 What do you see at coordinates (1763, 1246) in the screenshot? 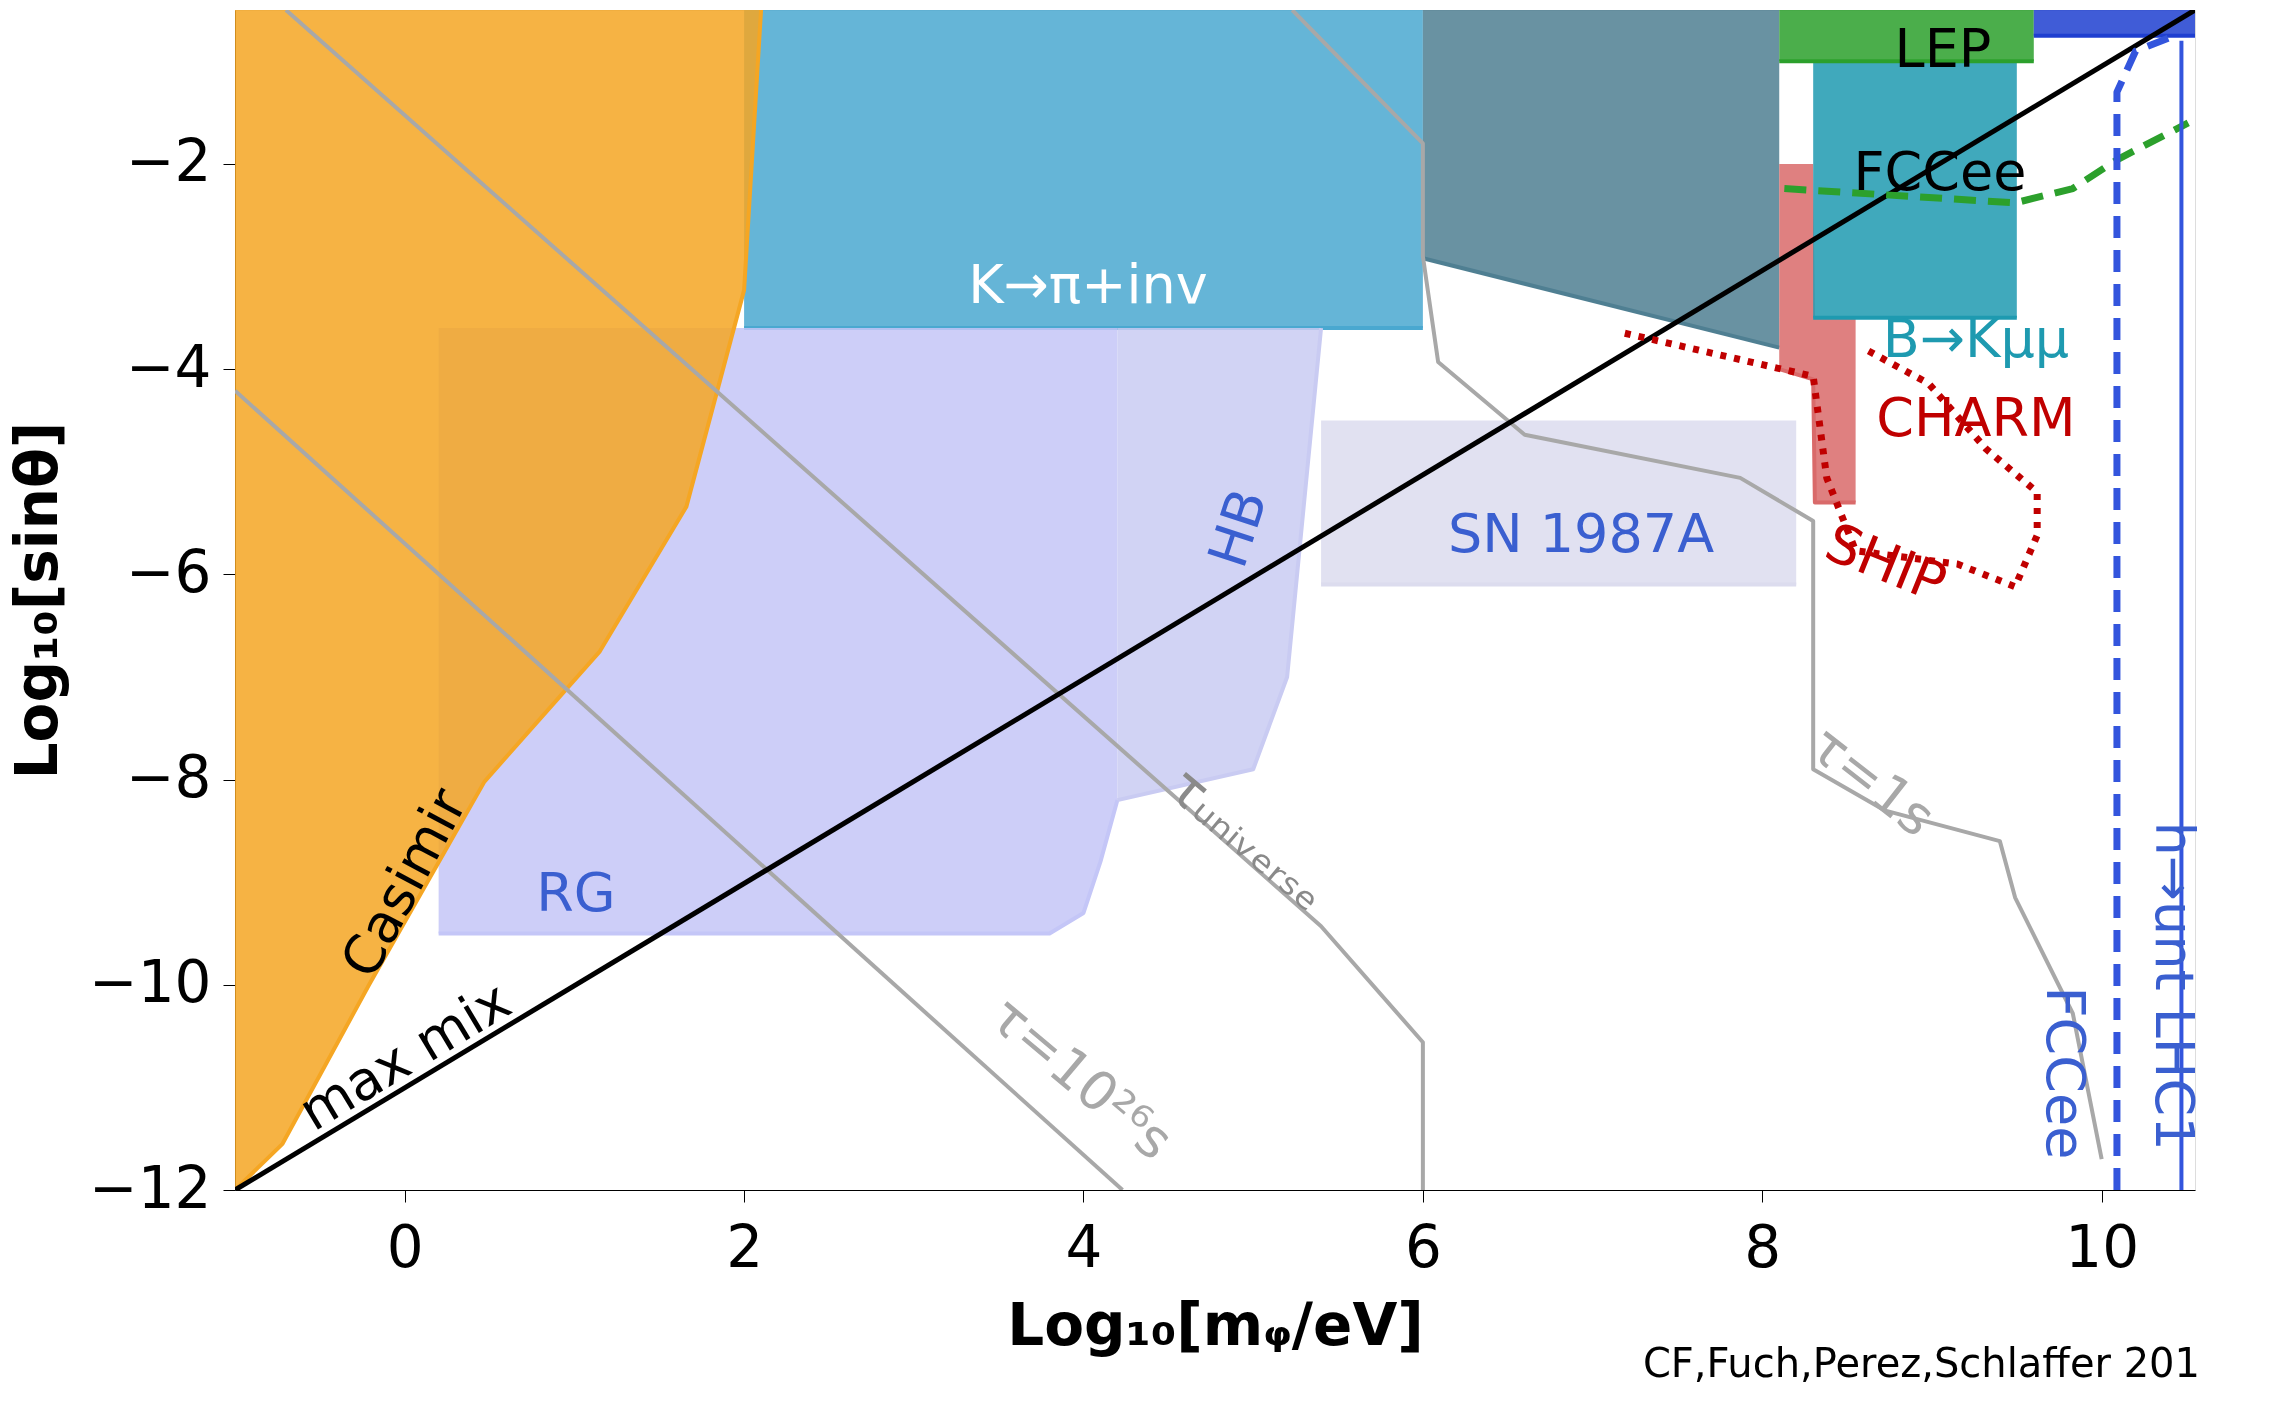
I see `x-tick-label: 8` at bounding box center [1763, 1246].